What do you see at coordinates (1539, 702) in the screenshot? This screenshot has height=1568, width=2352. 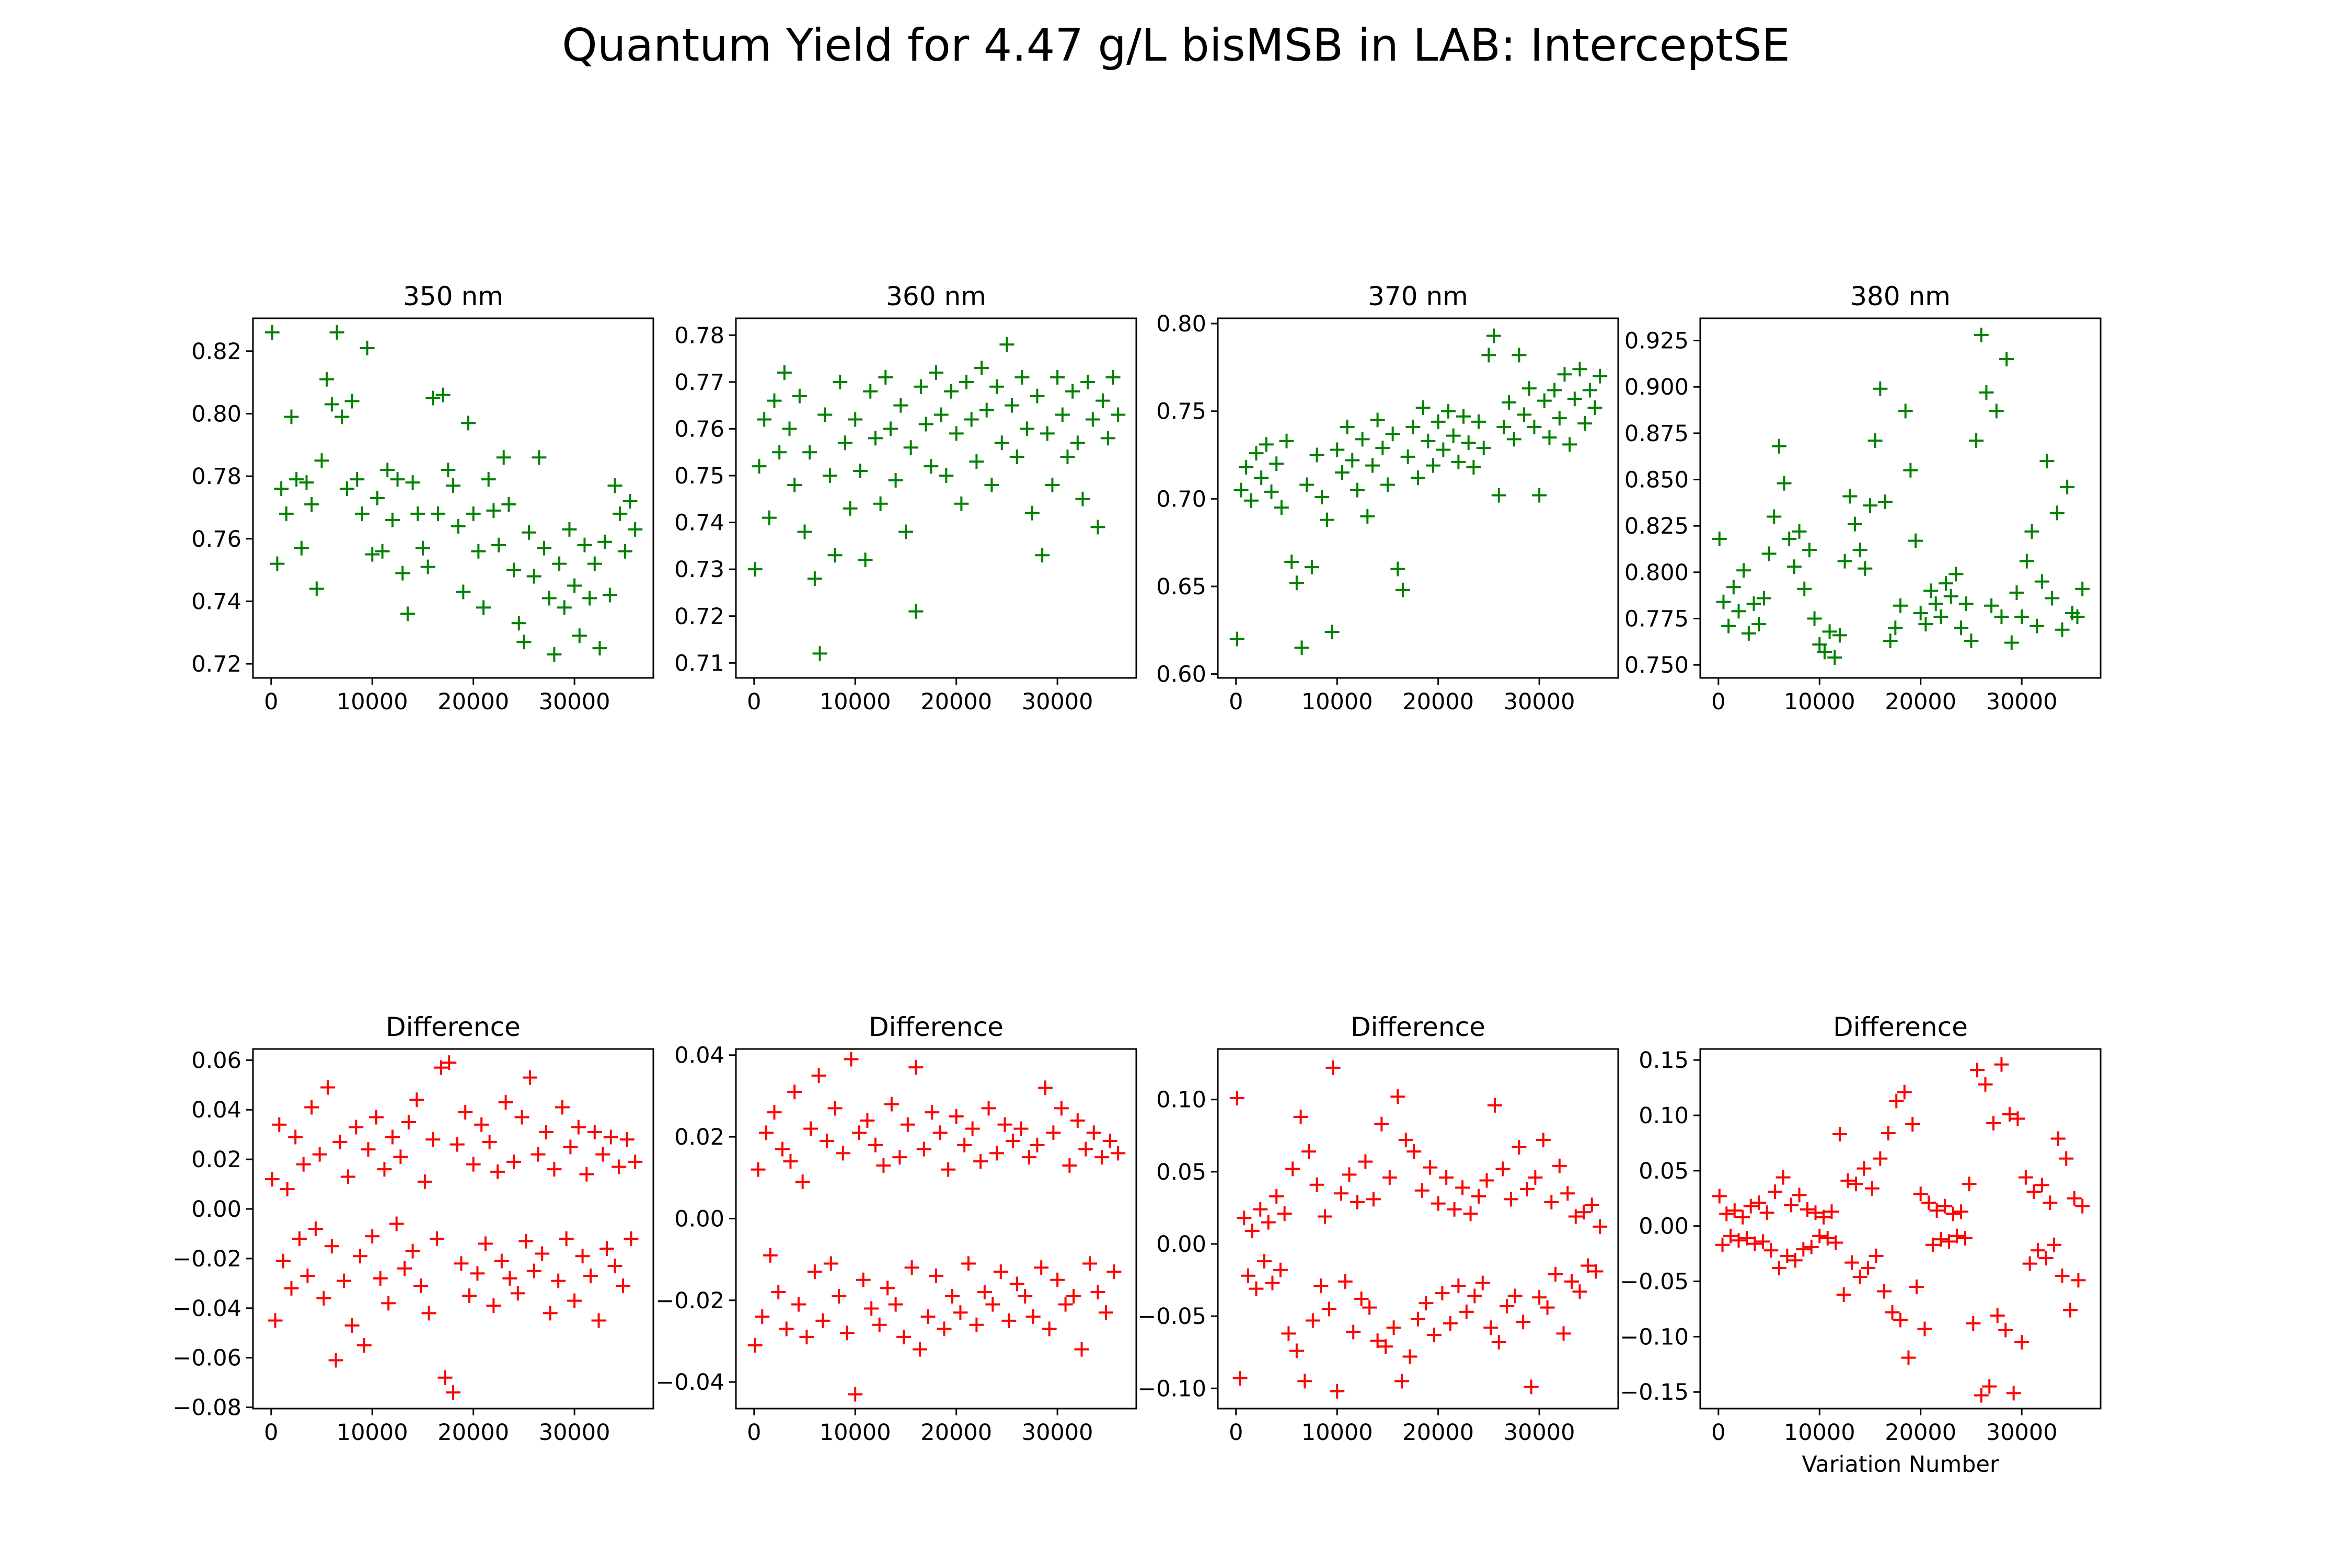 I see `x-tick-label: 30000` at bounding box center [1539, 702].